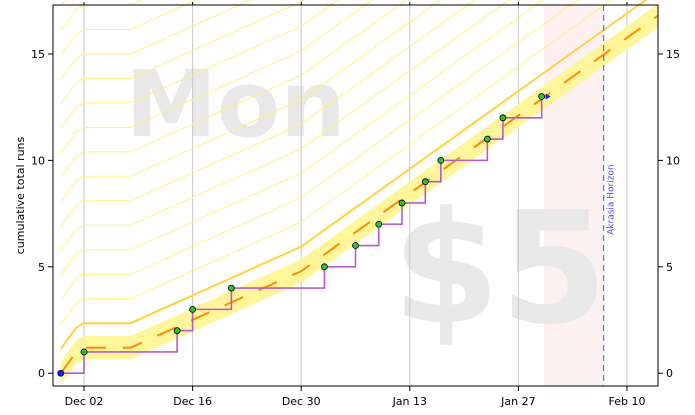 This screenshot has height=415, width=695. Describe the element at coordinates (517, 401) in the screenshot. I see `x-tick-label: Jan 27` at that location.